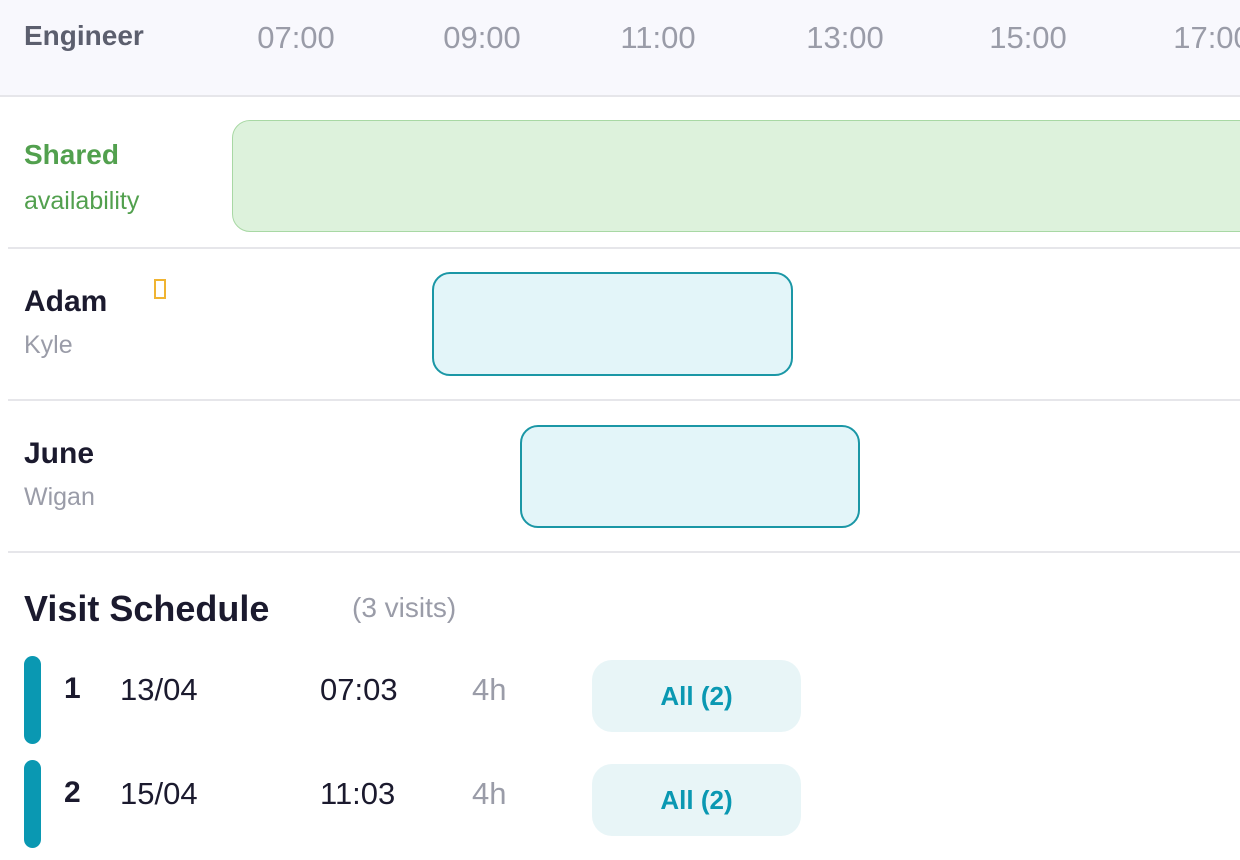 The height and width of the screenshot is (860, 1240). Describe the element at coordinates (404, 607) in the screenshot. I see `visit-count: (3 visits)` at that location.